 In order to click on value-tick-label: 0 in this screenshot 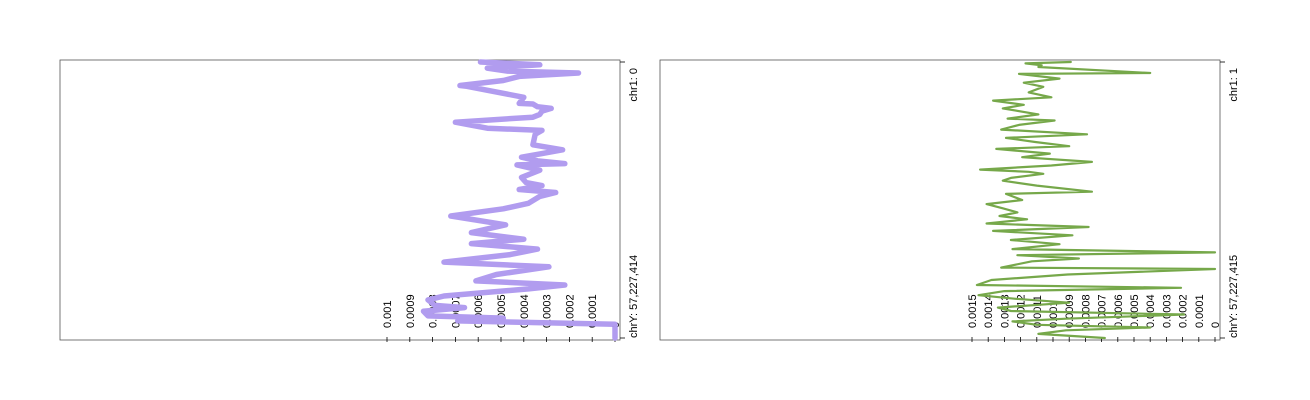, I will do `click(1216, 325)`.